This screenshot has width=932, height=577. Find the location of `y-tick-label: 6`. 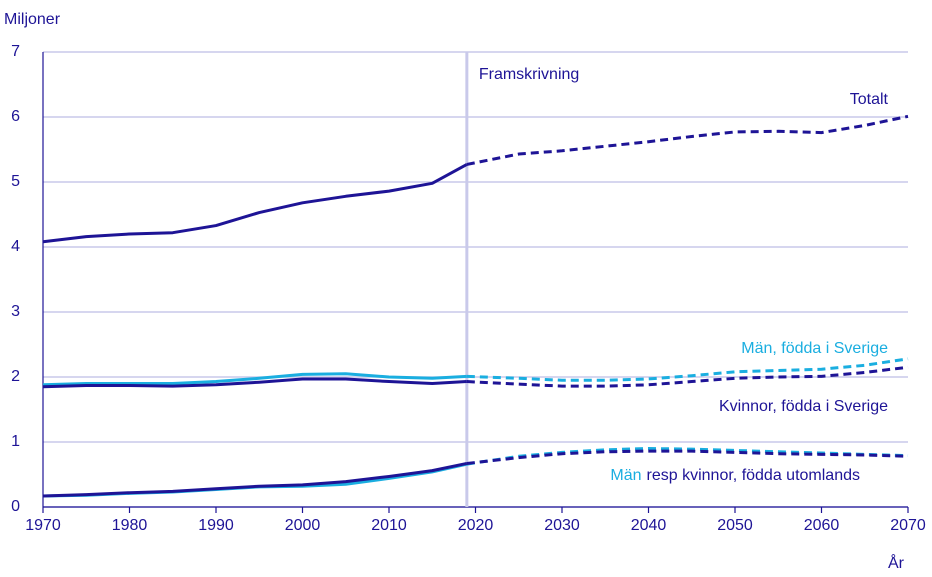

y-tick-label: 6 is located at coordinates (15, 116).